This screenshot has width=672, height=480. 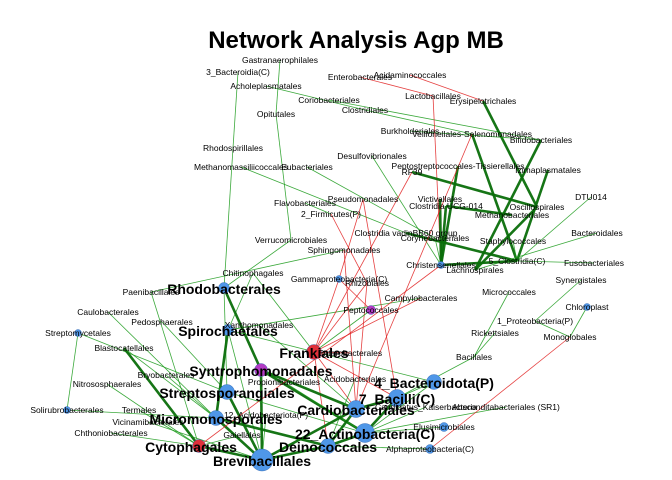 I want to click on edge-chthon-cytoph, so click(x=155, y=439).